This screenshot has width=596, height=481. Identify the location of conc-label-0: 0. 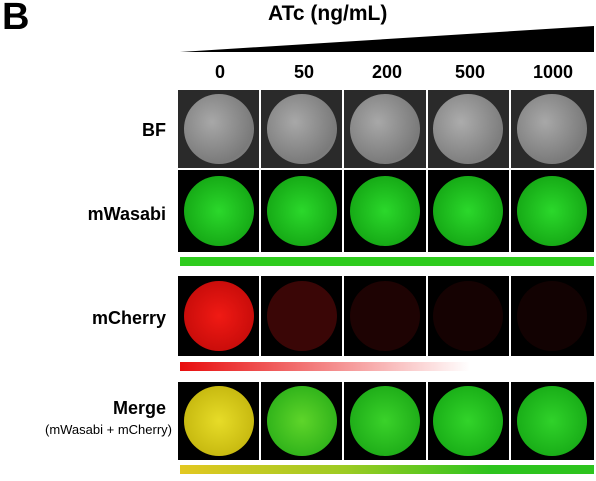
(219, 72).